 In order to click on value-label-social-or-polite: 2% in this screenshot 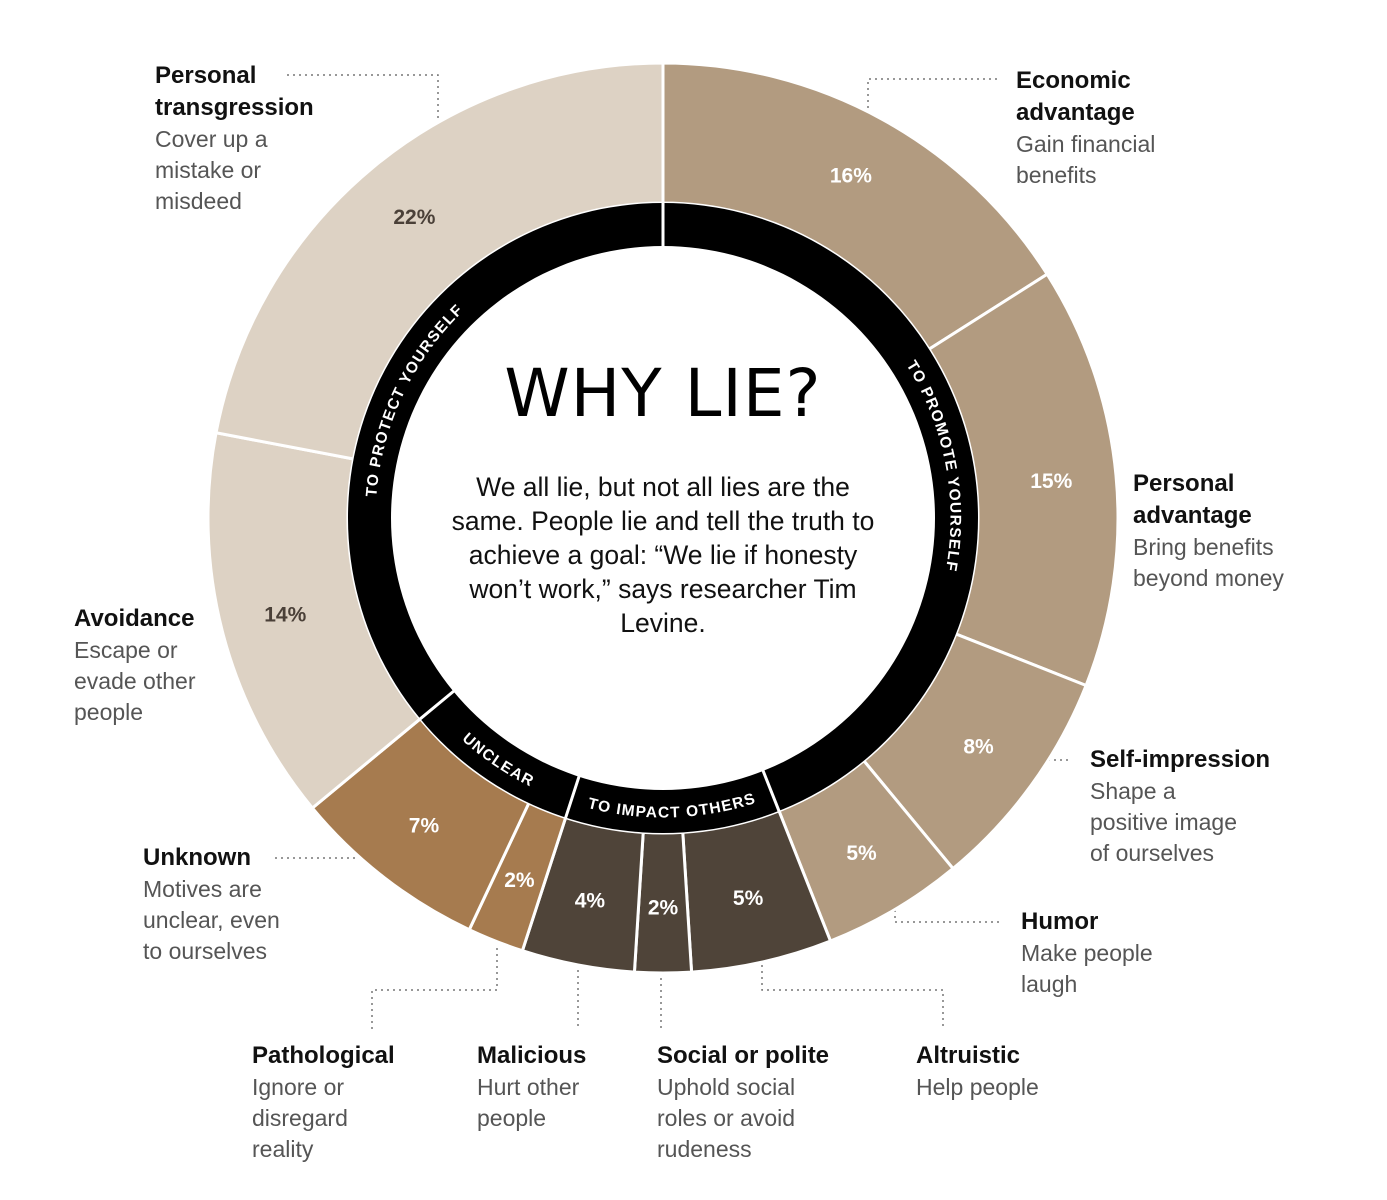, I will do `click(663, 908)`.